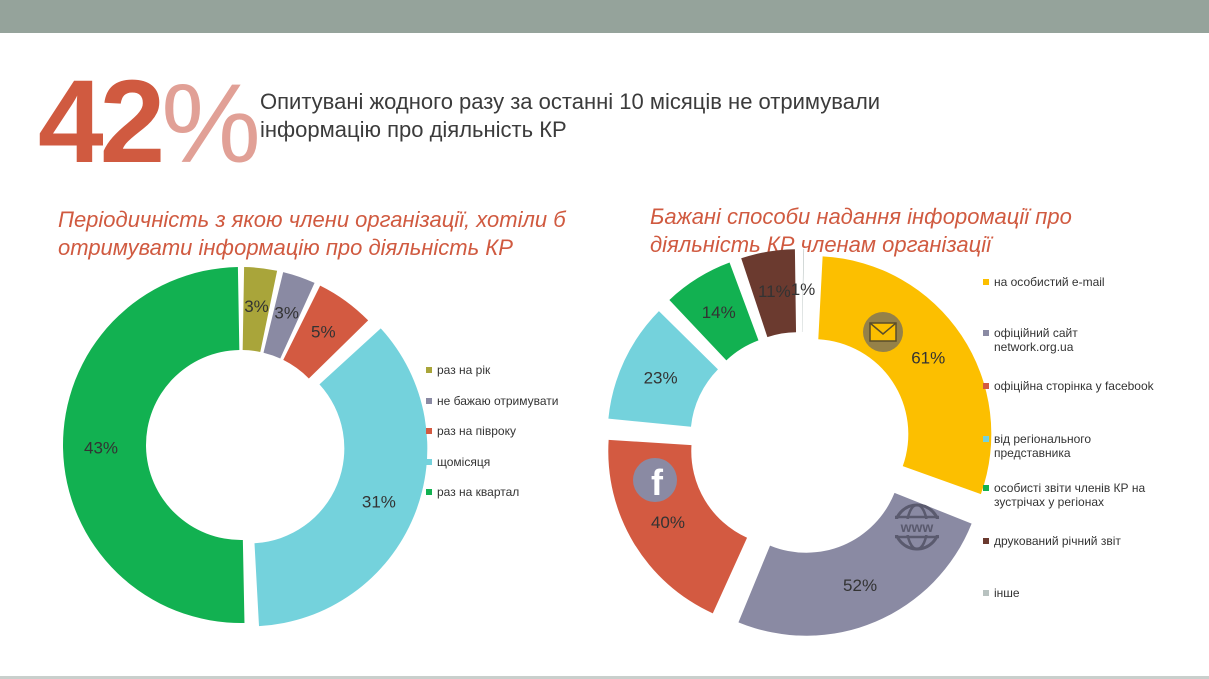  What do you see at coordinates (476, 431) in the screenshot?
I see `legend-label: раз на півроку` at bounding box center [476, 431].